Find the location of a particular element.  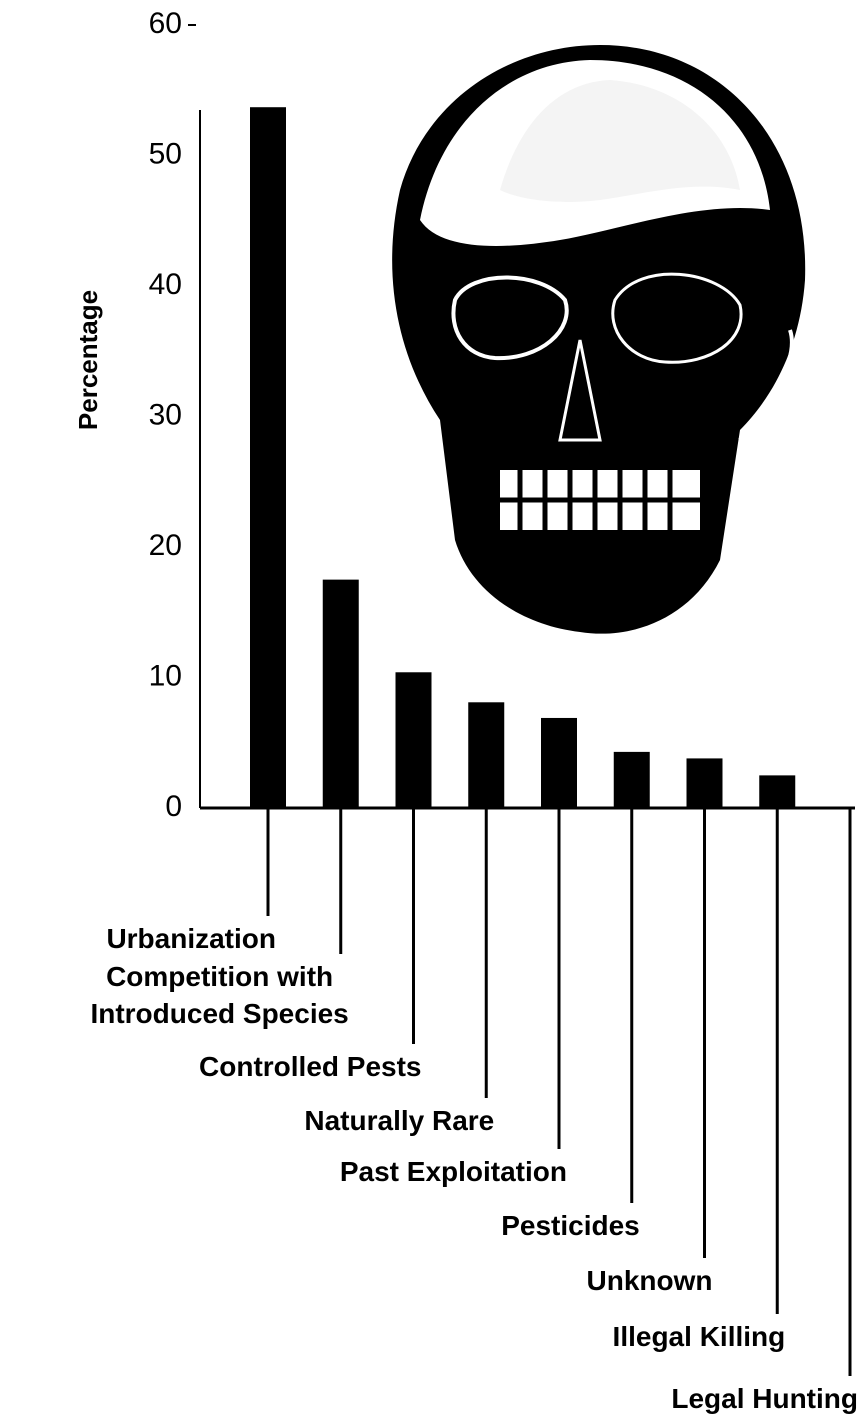

y-tick-label: 10 is located at coordinates (165, 675).